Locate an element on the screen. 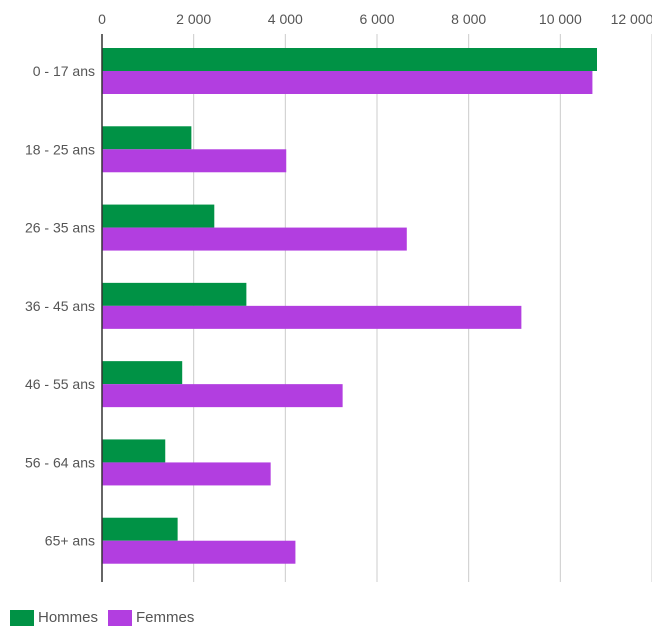 The height and width of the screenshot is (630, 652). legend-swatch-femmes is located at coordinates (120, 617).